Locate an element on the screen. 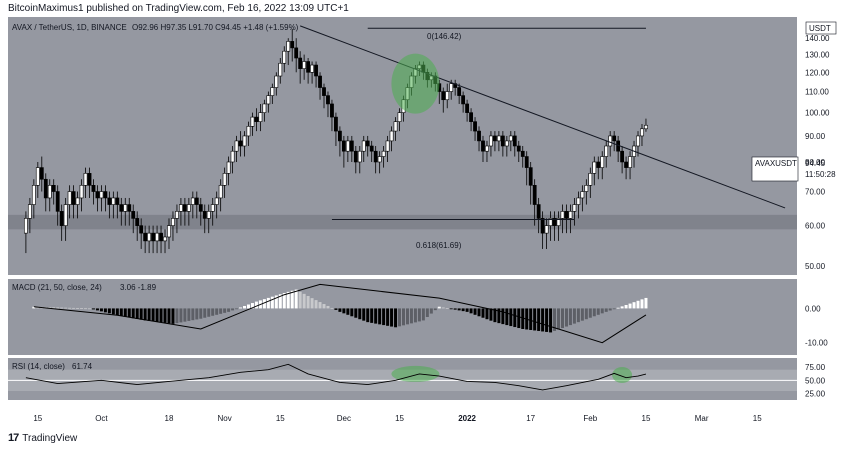 This screenshot has width=850, height=450. highlight-circle is located at coordinates (415, 83).